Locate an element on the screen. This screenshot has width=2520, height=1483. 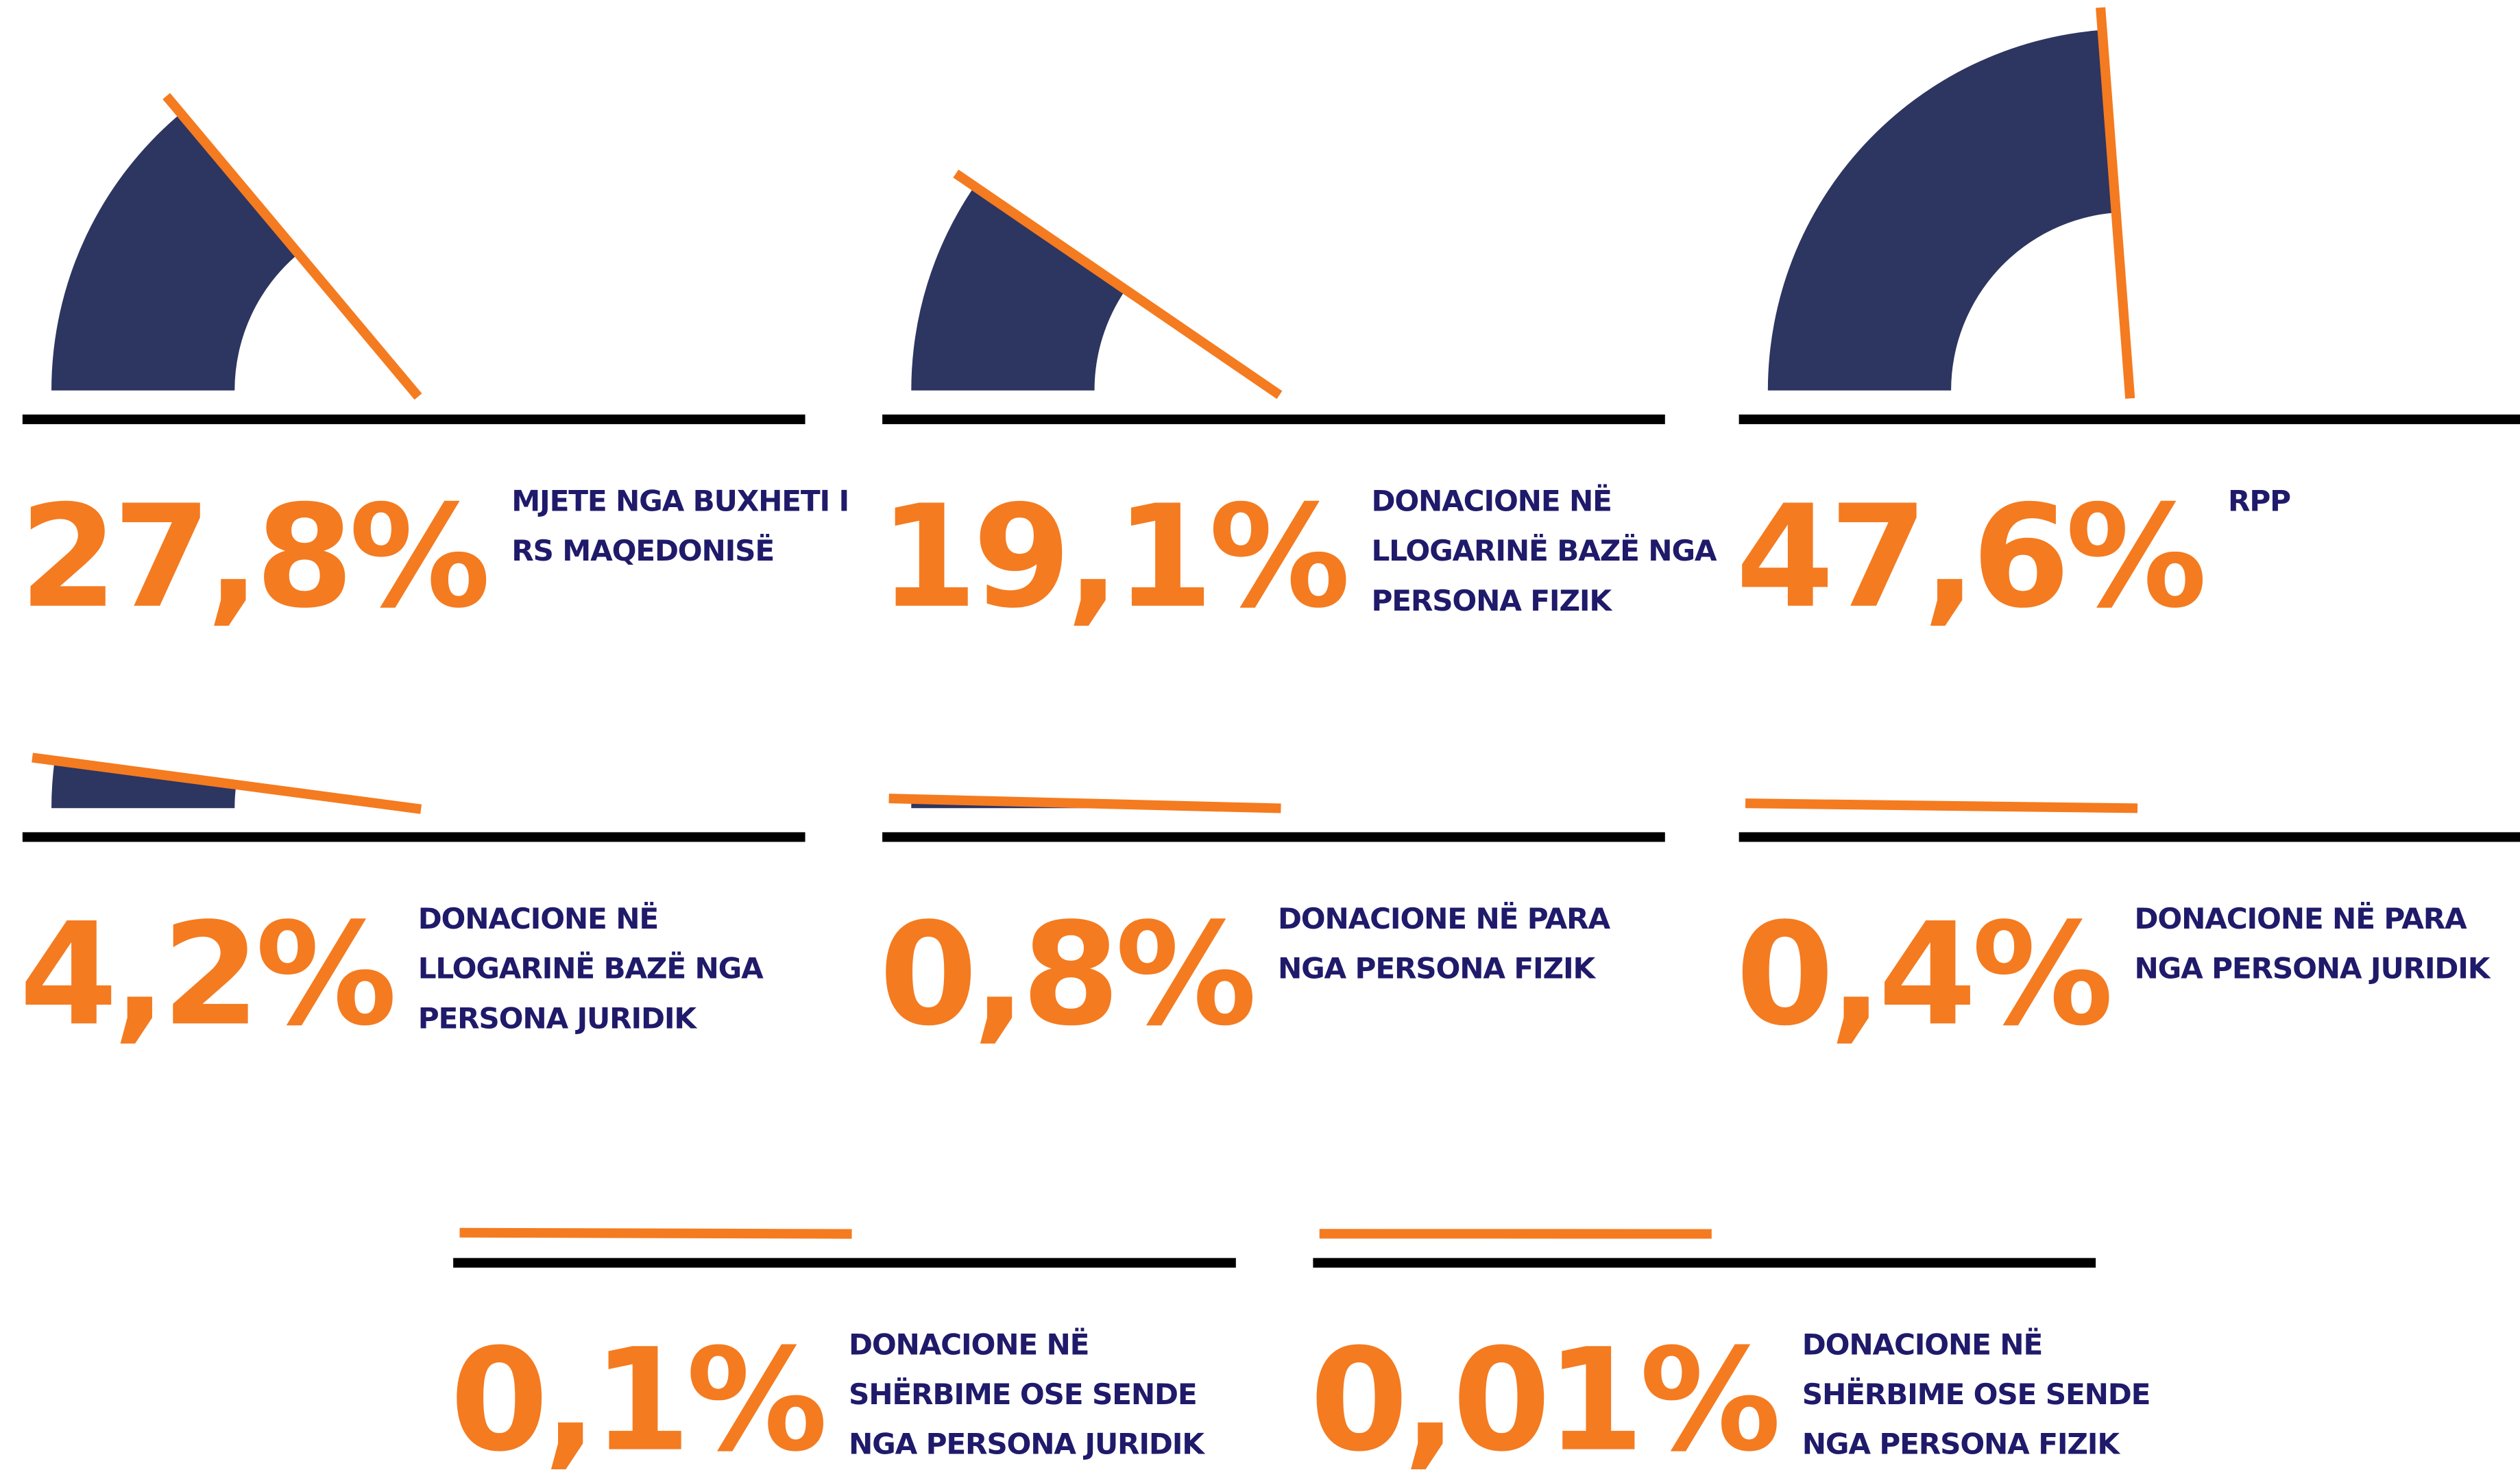
percentage: 0,4% is located at coordinates (1922, 975).